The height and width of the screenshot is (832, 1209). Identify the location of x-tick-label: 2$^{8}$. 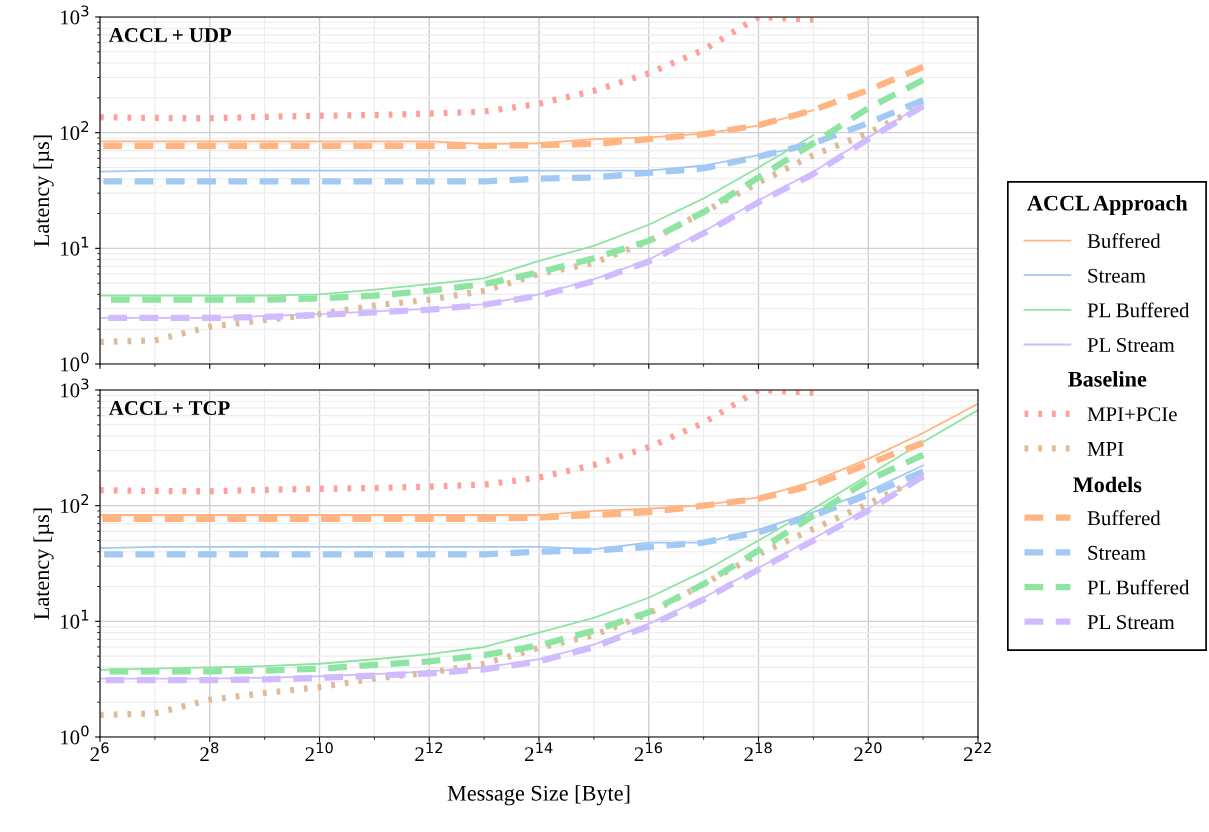
(209, 752).